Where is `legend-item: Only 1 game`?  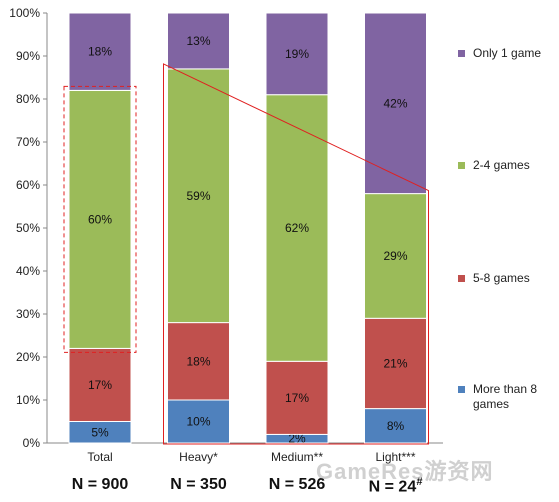 legend-item: Only 1 game is located at coordinates (508, 53).